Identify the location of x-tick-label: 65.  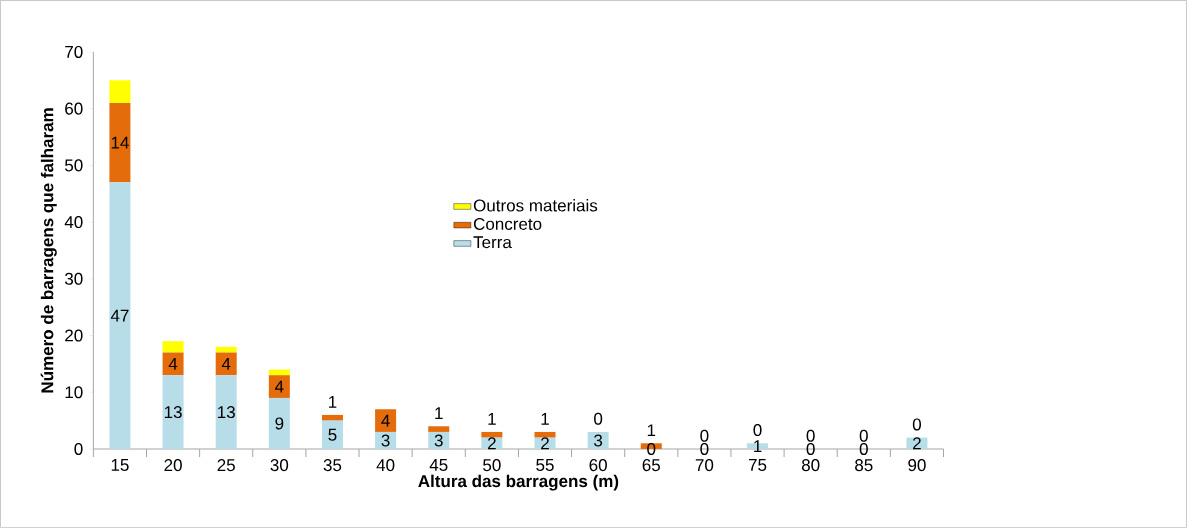
(651, 465).